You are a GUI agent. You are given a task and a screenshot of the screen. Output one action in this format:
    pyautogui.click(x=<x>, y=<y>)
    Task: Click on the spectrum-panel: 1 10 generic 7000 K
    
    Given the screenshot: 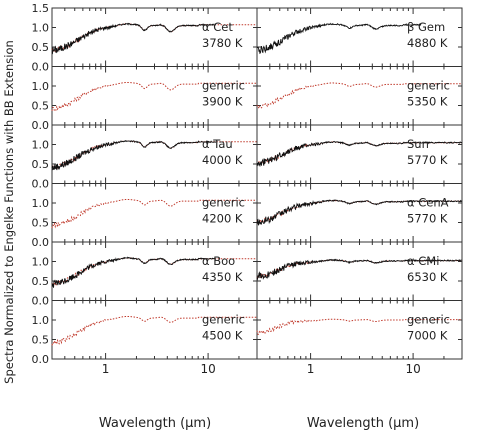 What is the action you would take?
    pyautogui.click(x=359, y=338)
    